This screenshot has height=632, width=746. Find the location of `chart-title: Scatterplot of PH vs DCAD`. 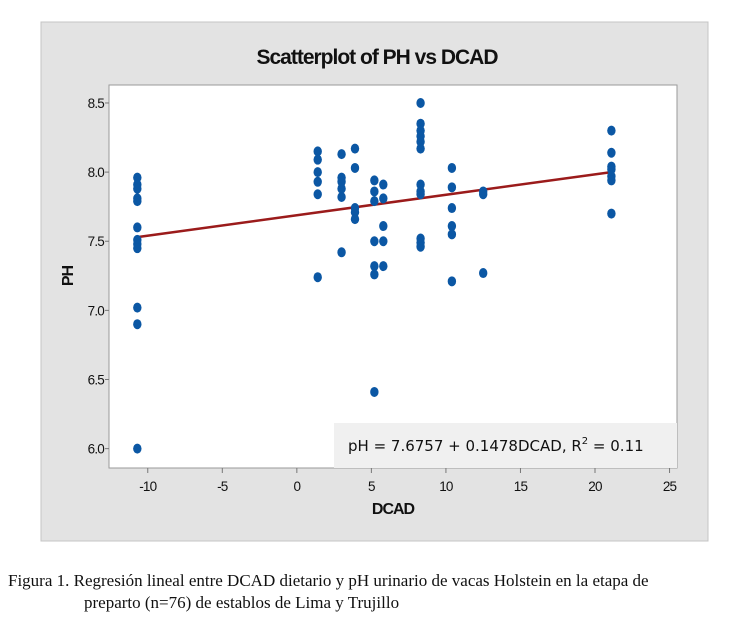

chart-title: Scatterplot of PH vs DCAD is located at coordinates (377, 57).